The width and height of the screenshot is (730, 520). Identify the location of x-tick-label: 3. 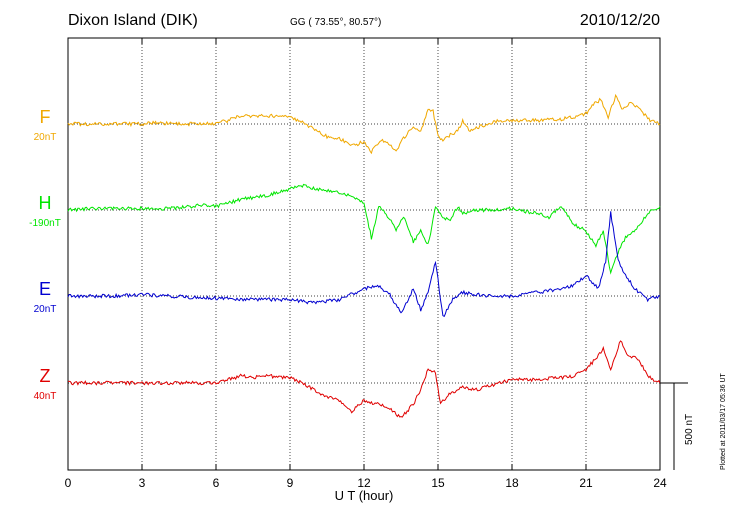
(142, 483).